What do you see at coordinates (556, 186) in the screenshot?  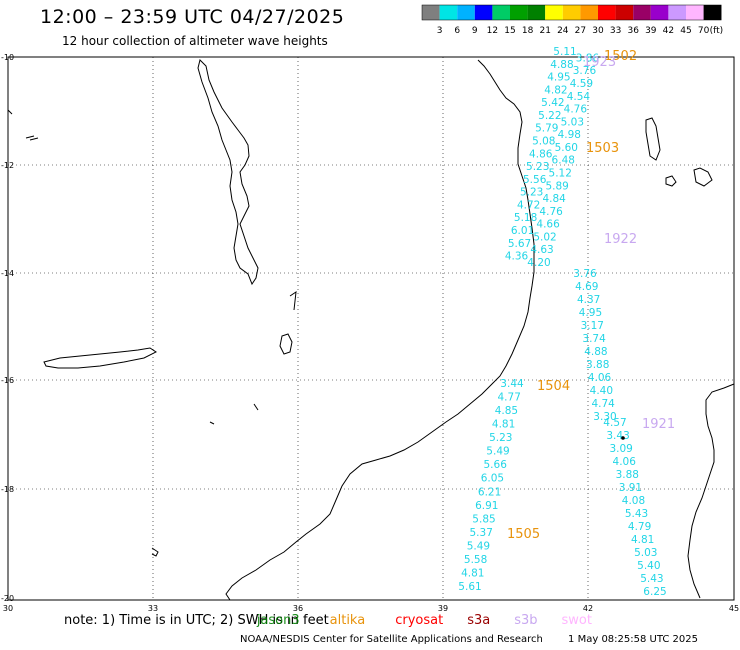 I see `wave-height-label: 5.89` at bounding box center [556, 186].